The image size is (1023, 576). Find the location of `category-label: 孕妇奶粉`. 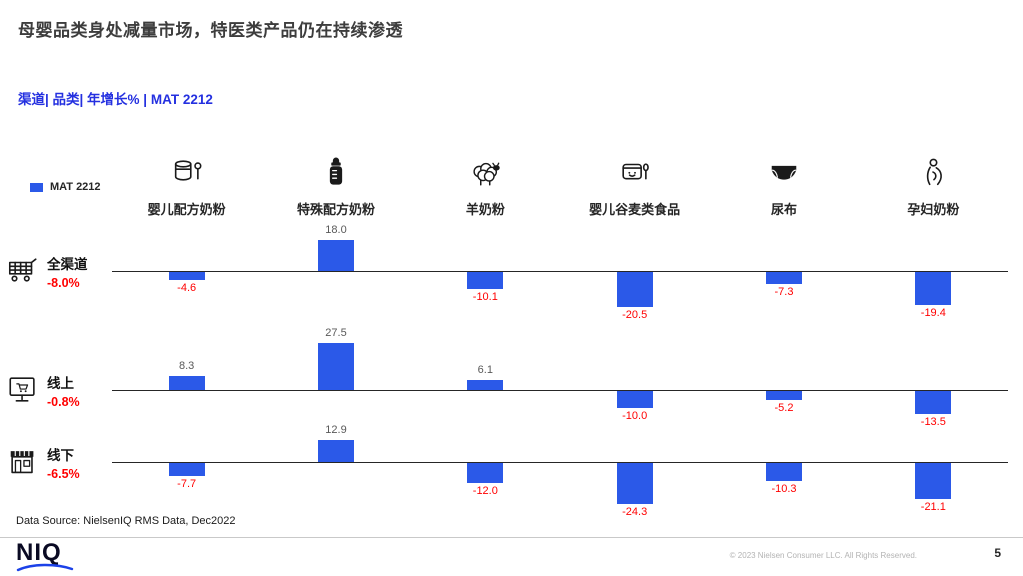

category-label: 孕妇奶粉 is located at coordinates (933, 209).